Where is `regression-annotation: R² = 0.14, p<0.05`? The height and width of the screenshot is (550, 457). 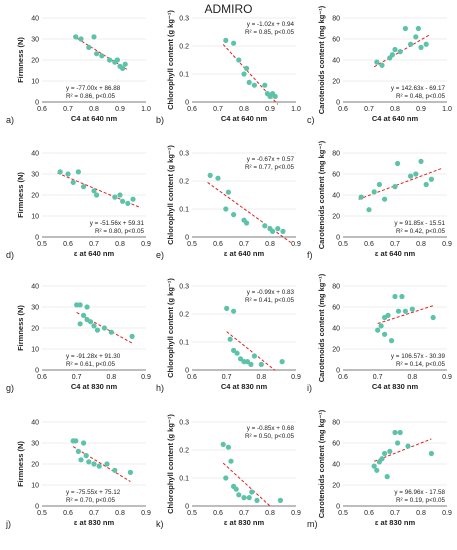
regression-annotation: R² = 0.14, p<0.05 is located at coordinates (421, 364).